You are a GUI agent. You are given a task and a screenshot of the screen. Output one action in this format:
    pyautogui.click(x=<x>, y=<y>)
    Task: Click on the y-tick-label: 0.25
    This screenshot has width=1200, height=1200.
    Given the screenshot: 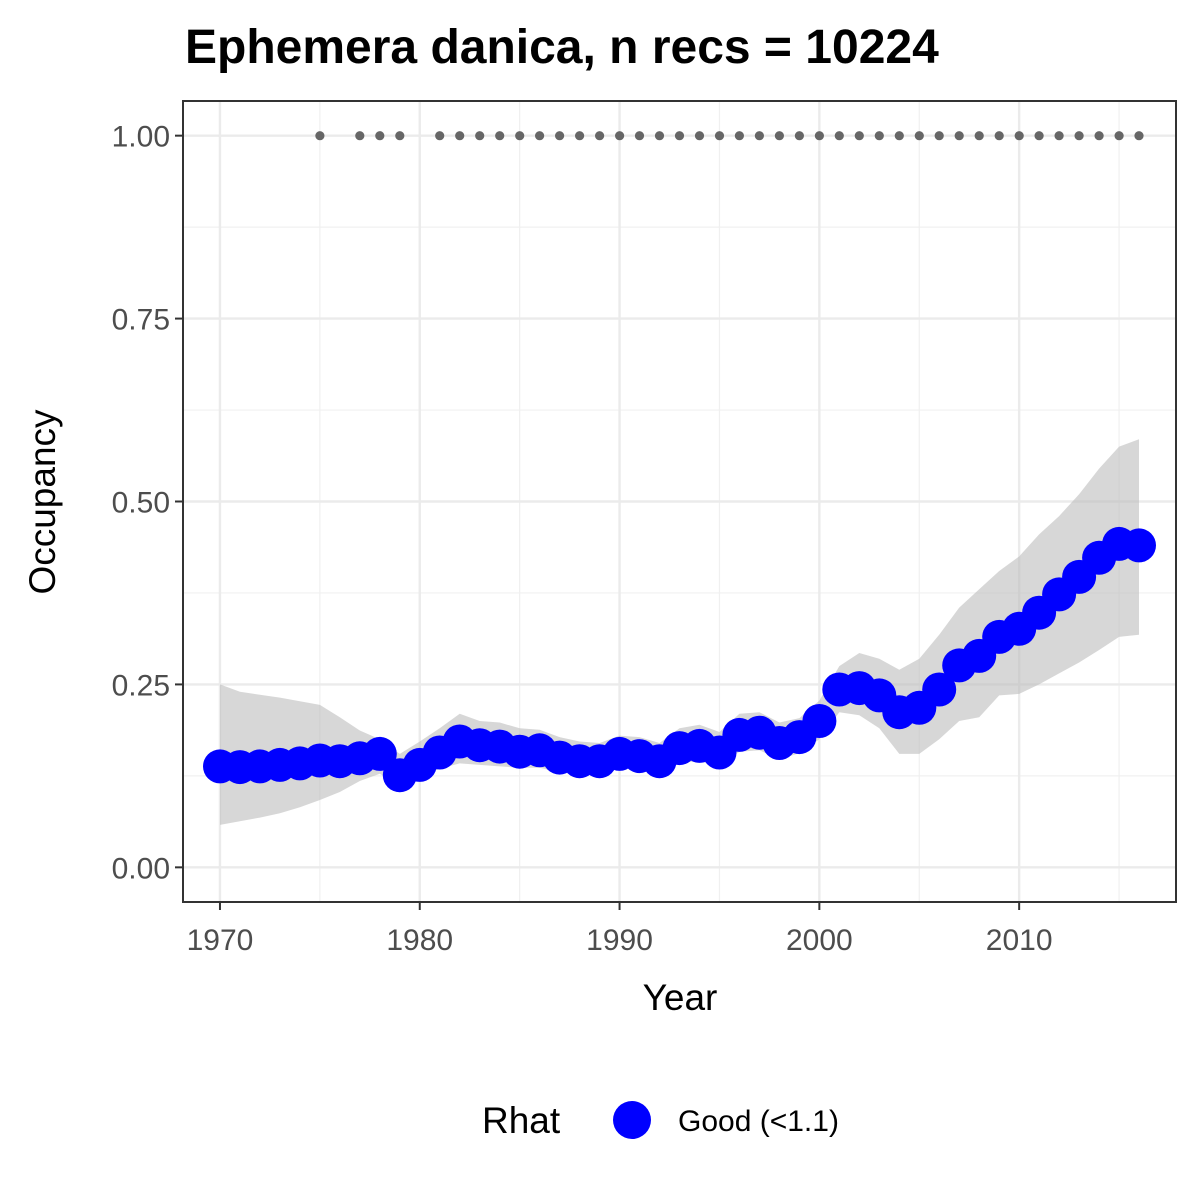 What is the action you would take?
    pyautogui.click(x=141, y=685)
    